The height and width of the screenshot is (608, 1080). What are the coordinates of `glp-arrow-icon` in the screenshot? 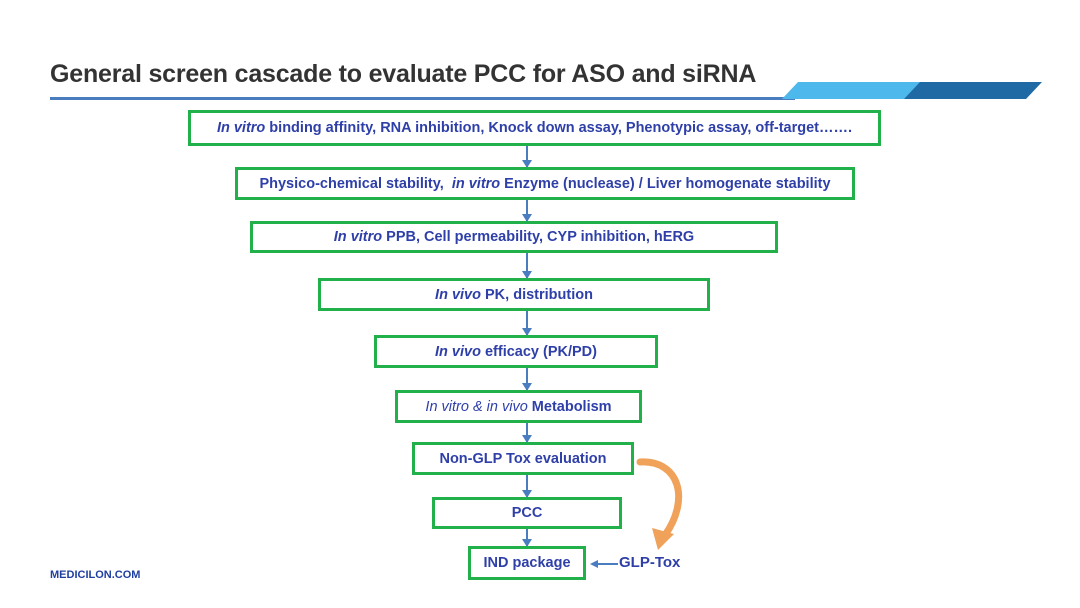 It's located at (604, 564).